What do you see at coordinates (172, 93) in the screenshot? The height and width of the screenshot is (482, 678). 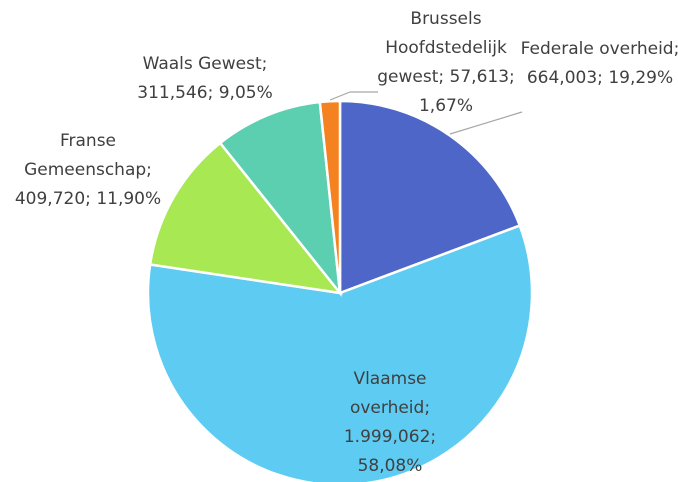 I see `value-label: 311,546` at bounding box center [172, 93].